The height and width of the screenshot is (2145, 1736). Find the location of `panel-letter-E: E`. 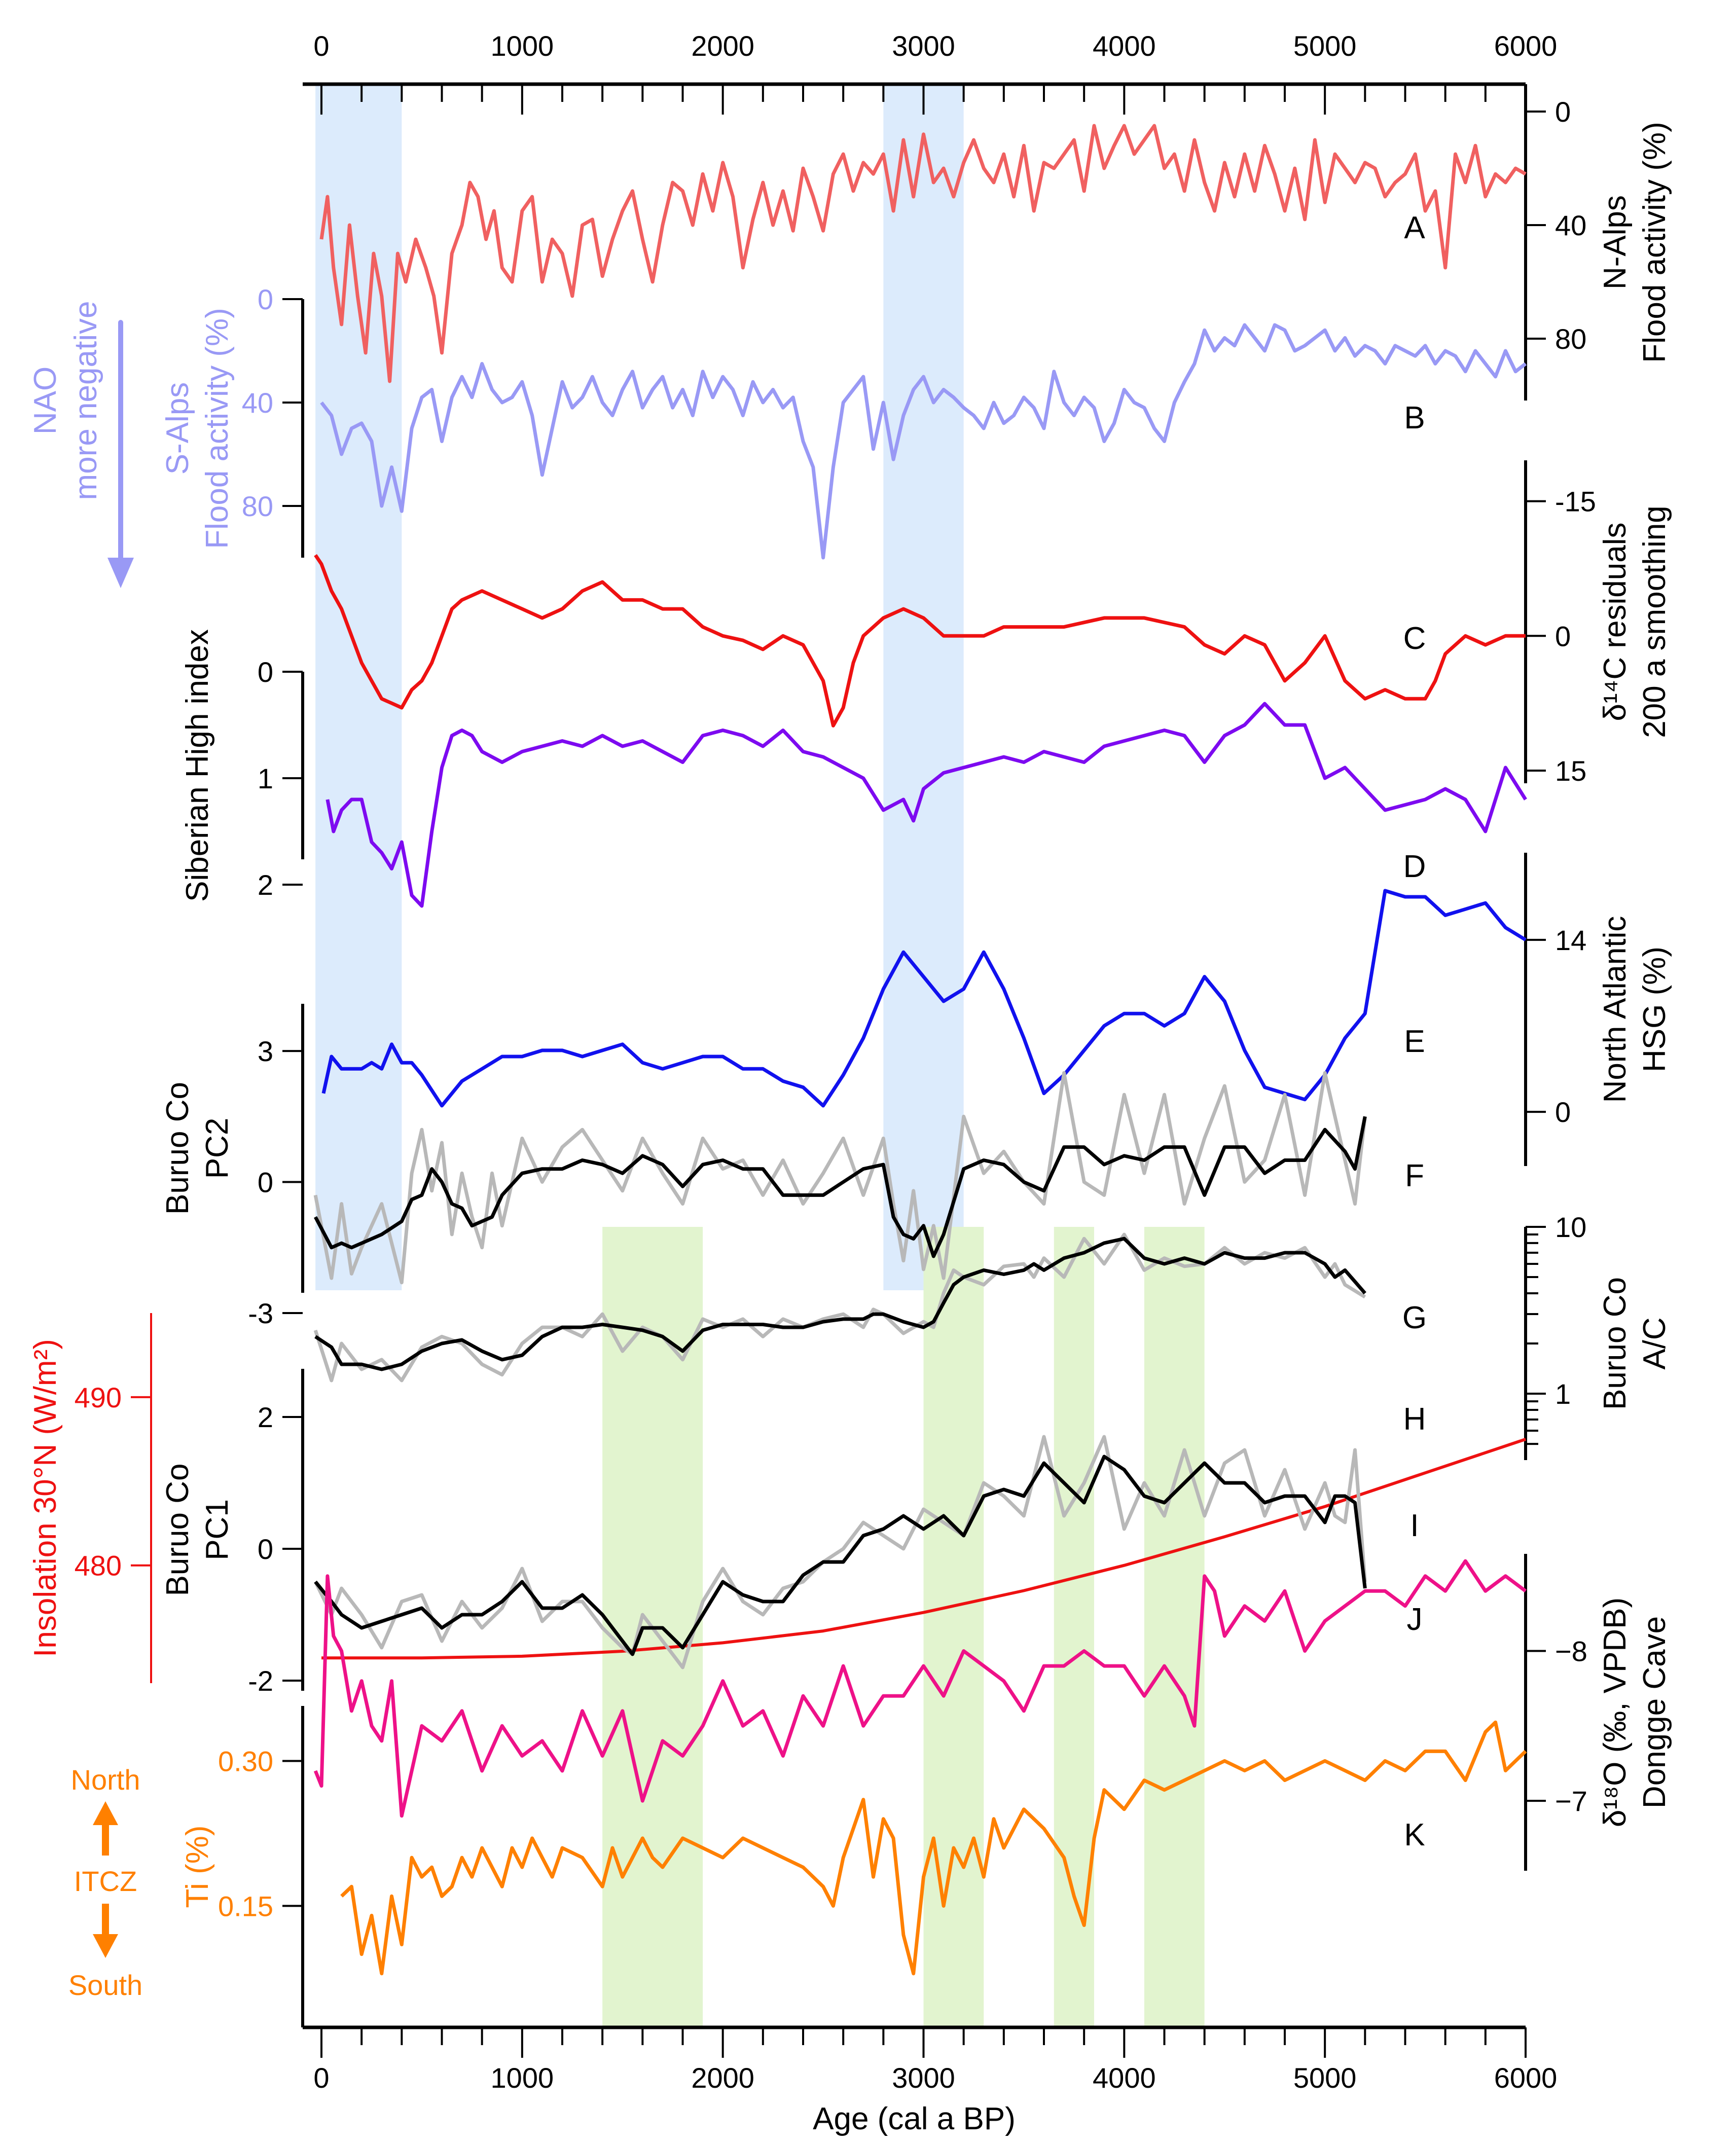

panel-letter-E: E is located at coordinates (1414, 1041).